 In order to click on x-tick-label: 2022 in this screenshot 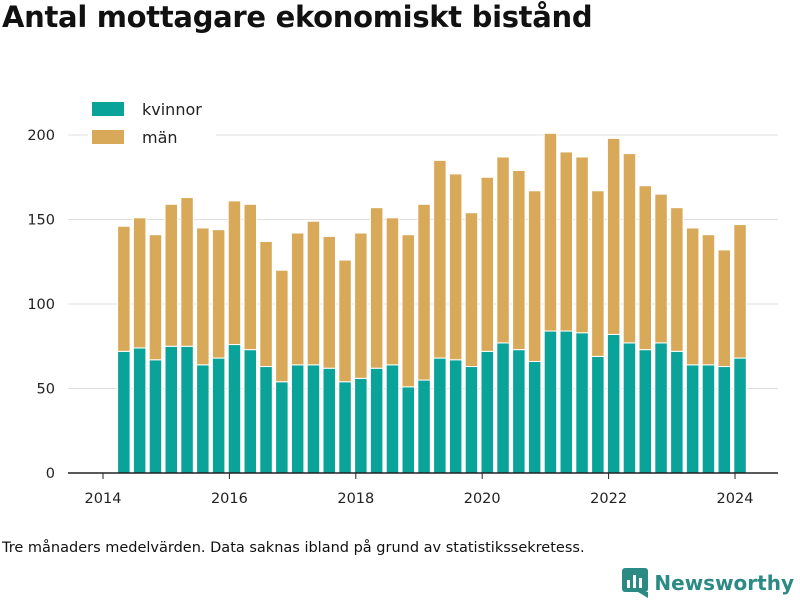, I will do `click(608, 499)`.